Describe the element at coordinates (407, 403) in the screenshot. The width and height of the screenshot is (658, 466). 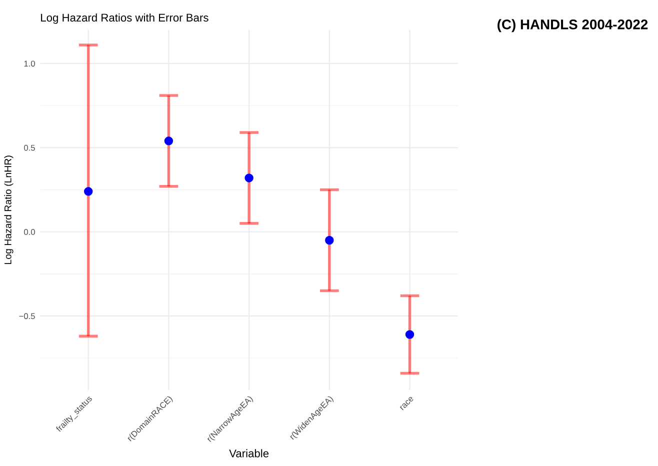
I see `x-tick-label: race` at that location.